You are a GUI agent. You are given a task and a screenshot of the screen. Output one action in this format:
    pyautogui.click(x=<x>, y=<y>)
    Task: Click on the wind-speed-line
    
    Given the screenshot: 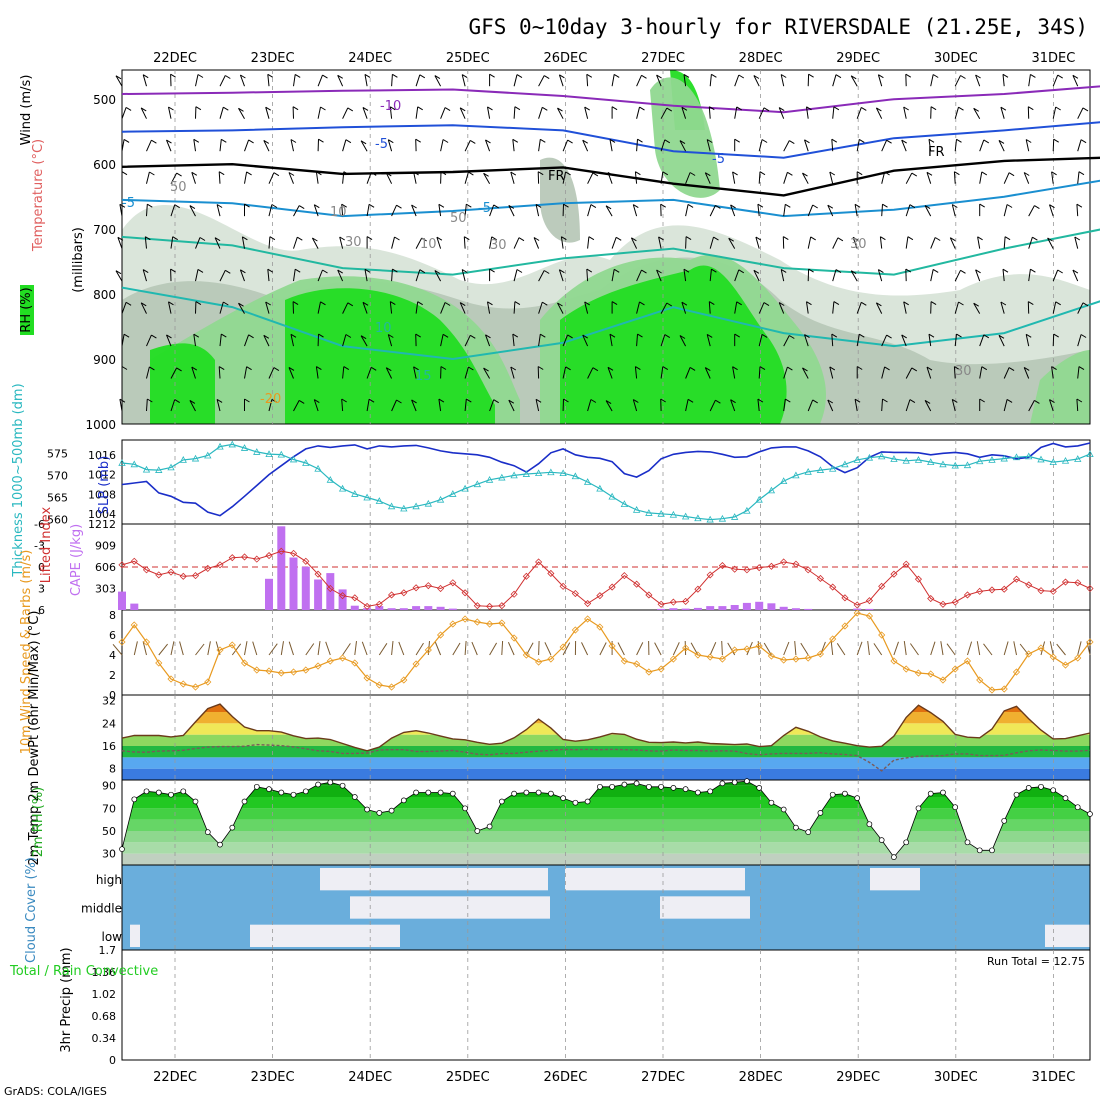 What is the action you would take?
    pyautogui.click(x=606, y=651)
    